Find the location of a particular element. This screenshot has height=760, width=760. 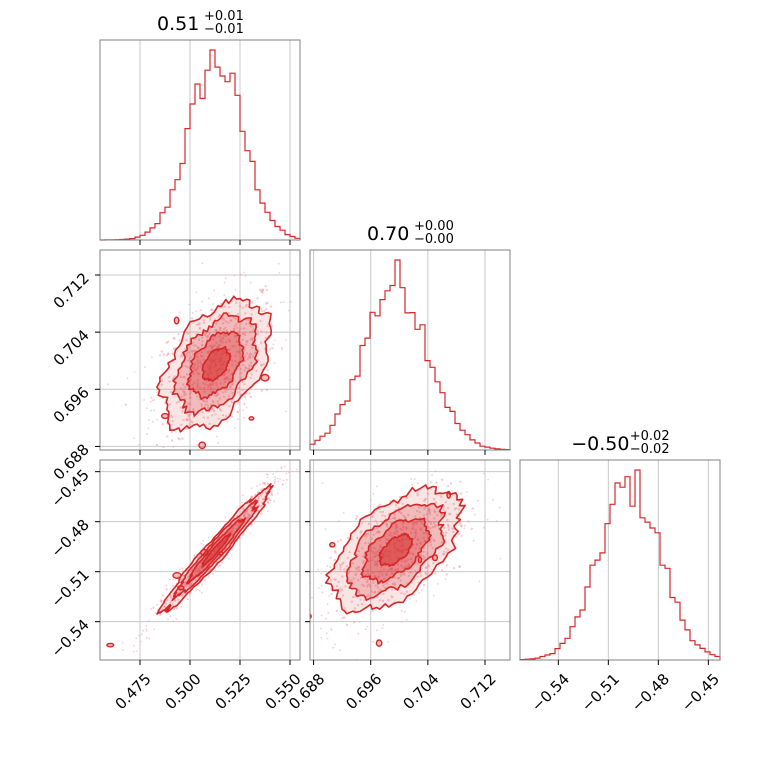

xtick-label-2-0: −0.54 is located at coordinates (550, 692).